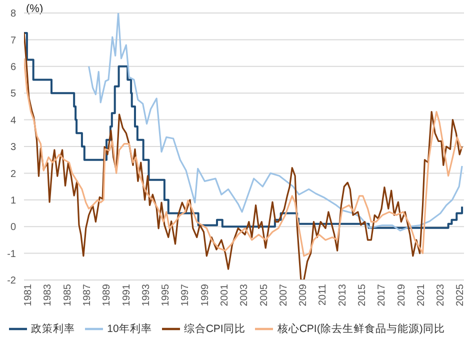 The image size is (476, 340). I want to click on x-tick-label: 2017, so click(382, 295).